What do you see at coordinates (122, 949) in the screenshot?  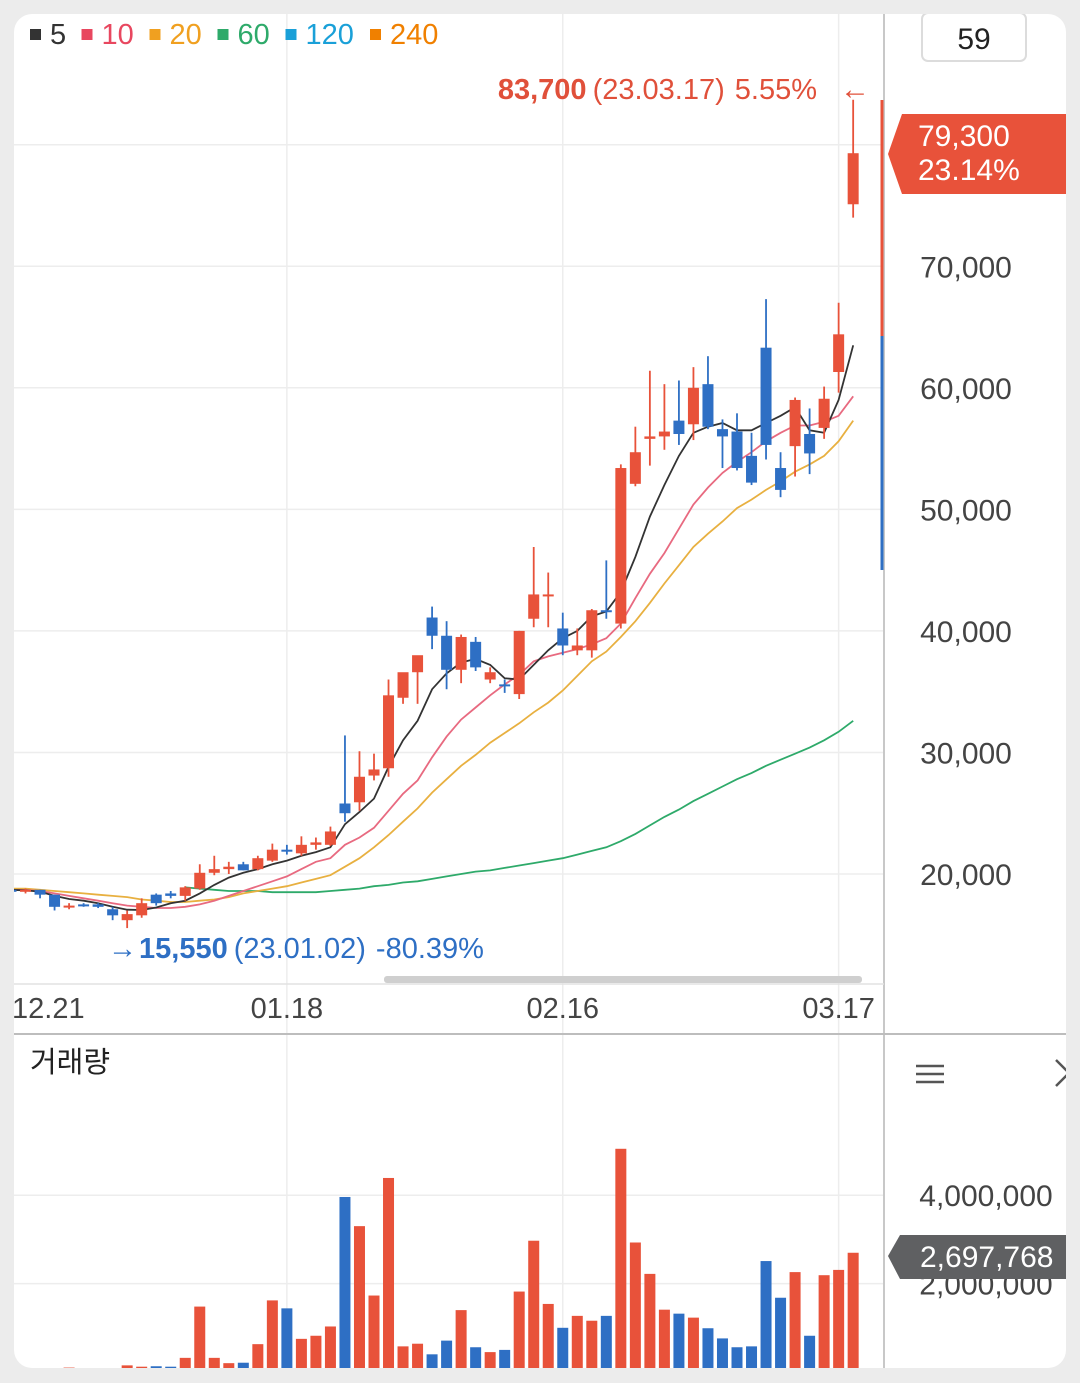 I see `low-arrow-icon: →` at bounding box center [122, 949].